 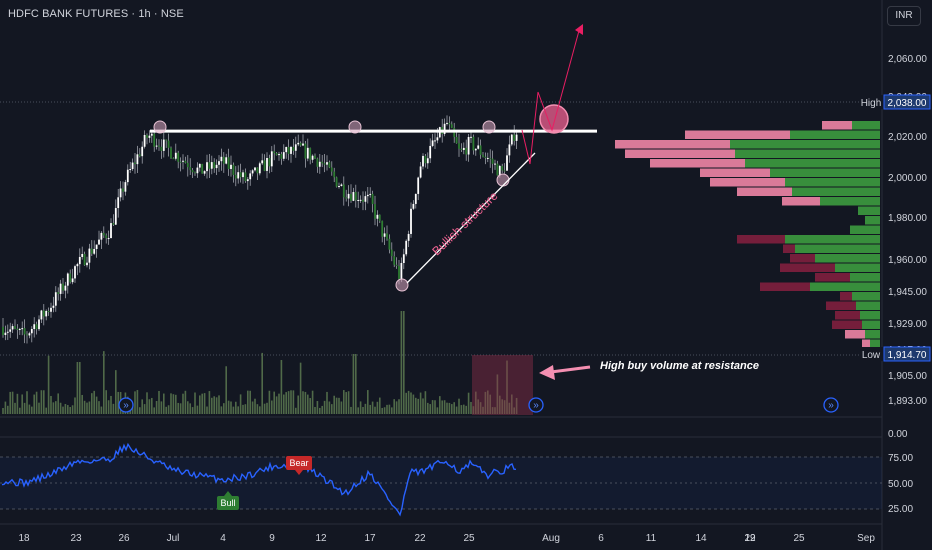 What do you see at coordinates (24, 538) in the screenshot?
I see `time-axis-label: 18` at bounding box center [24, 538].